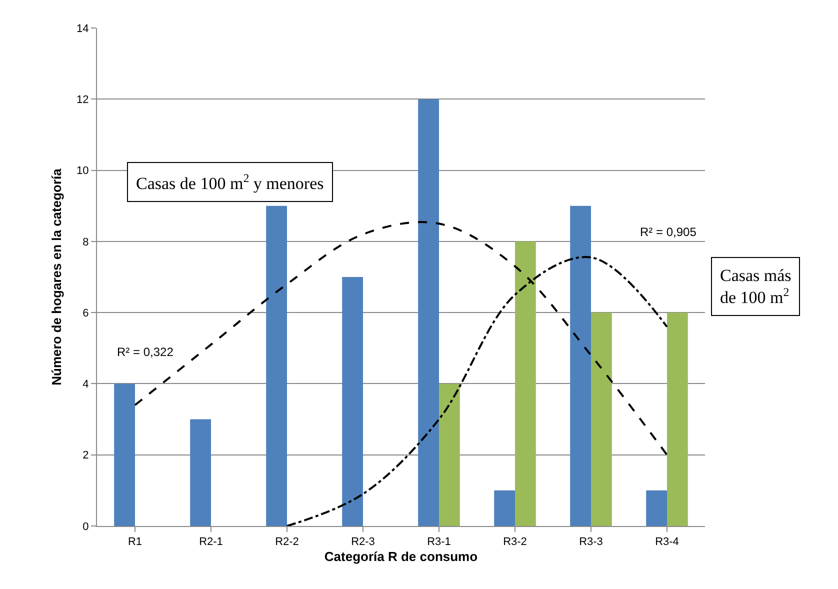 The height and width of the screenshot is (589, 838). I want to click on x-tick-label: R2-1, so click(211, 542).